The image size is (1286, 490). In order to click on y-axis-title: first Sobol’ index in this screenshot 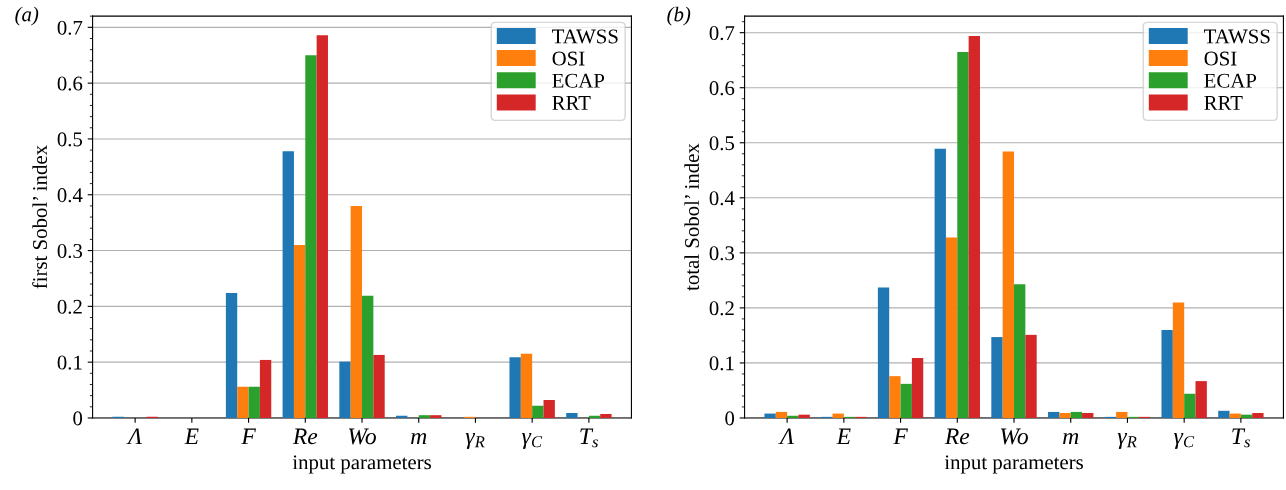, I will do `click(40, 217)`.